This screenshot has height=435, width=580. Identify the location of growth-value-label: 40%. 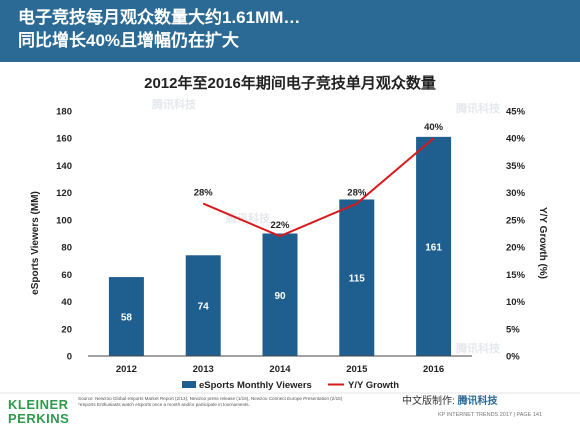
(434, 127).